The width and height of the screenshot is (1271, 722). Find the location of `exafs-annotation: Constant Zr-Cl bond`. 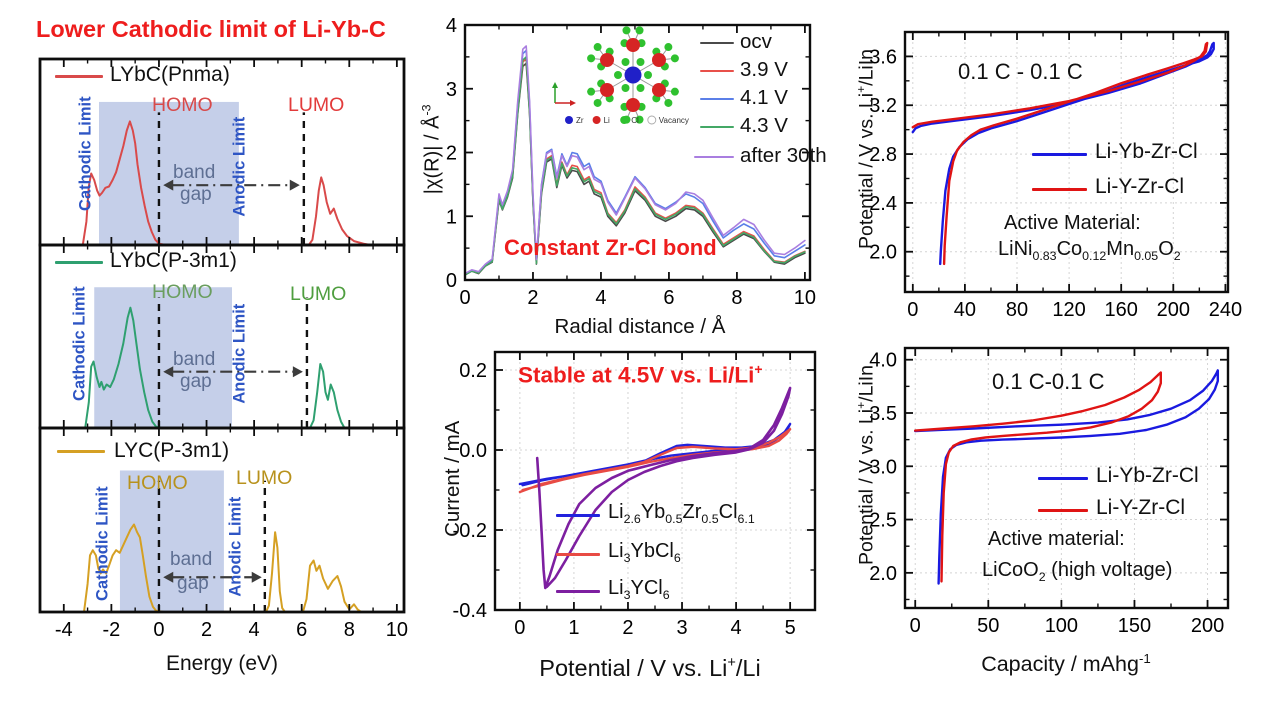

exafs-annotation: Constant Zr-Cl bond is located at coordinates (610, 247).